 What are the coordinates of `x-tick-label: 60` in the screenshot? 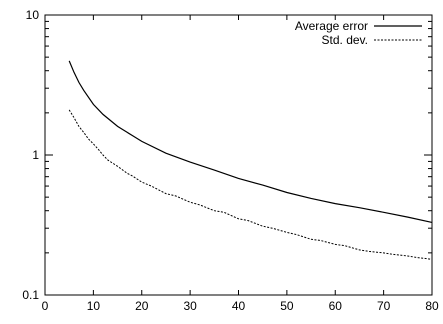 It's located at (336, 306).